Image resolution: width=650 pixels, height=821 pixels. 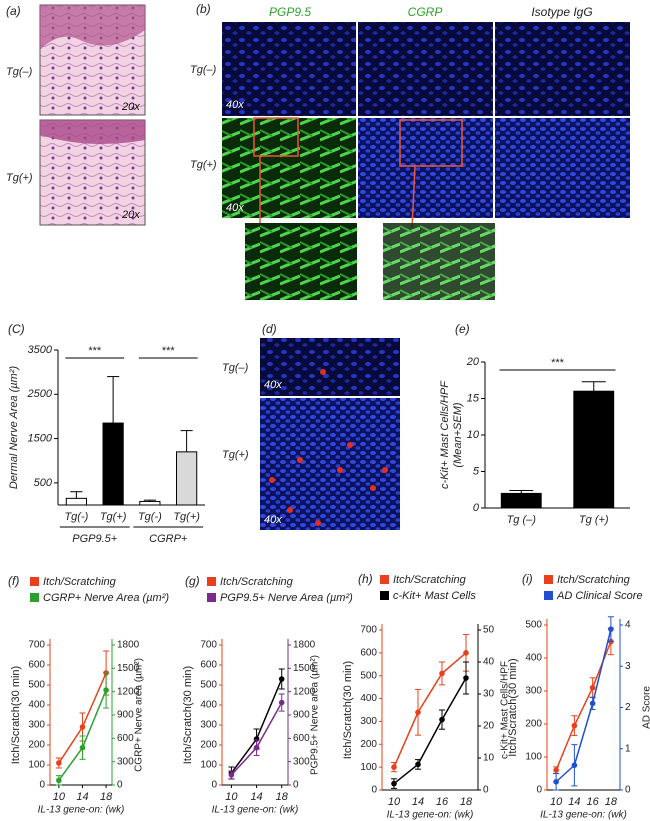 I want to click on panel-label: (e), so click(x=462, y=329).